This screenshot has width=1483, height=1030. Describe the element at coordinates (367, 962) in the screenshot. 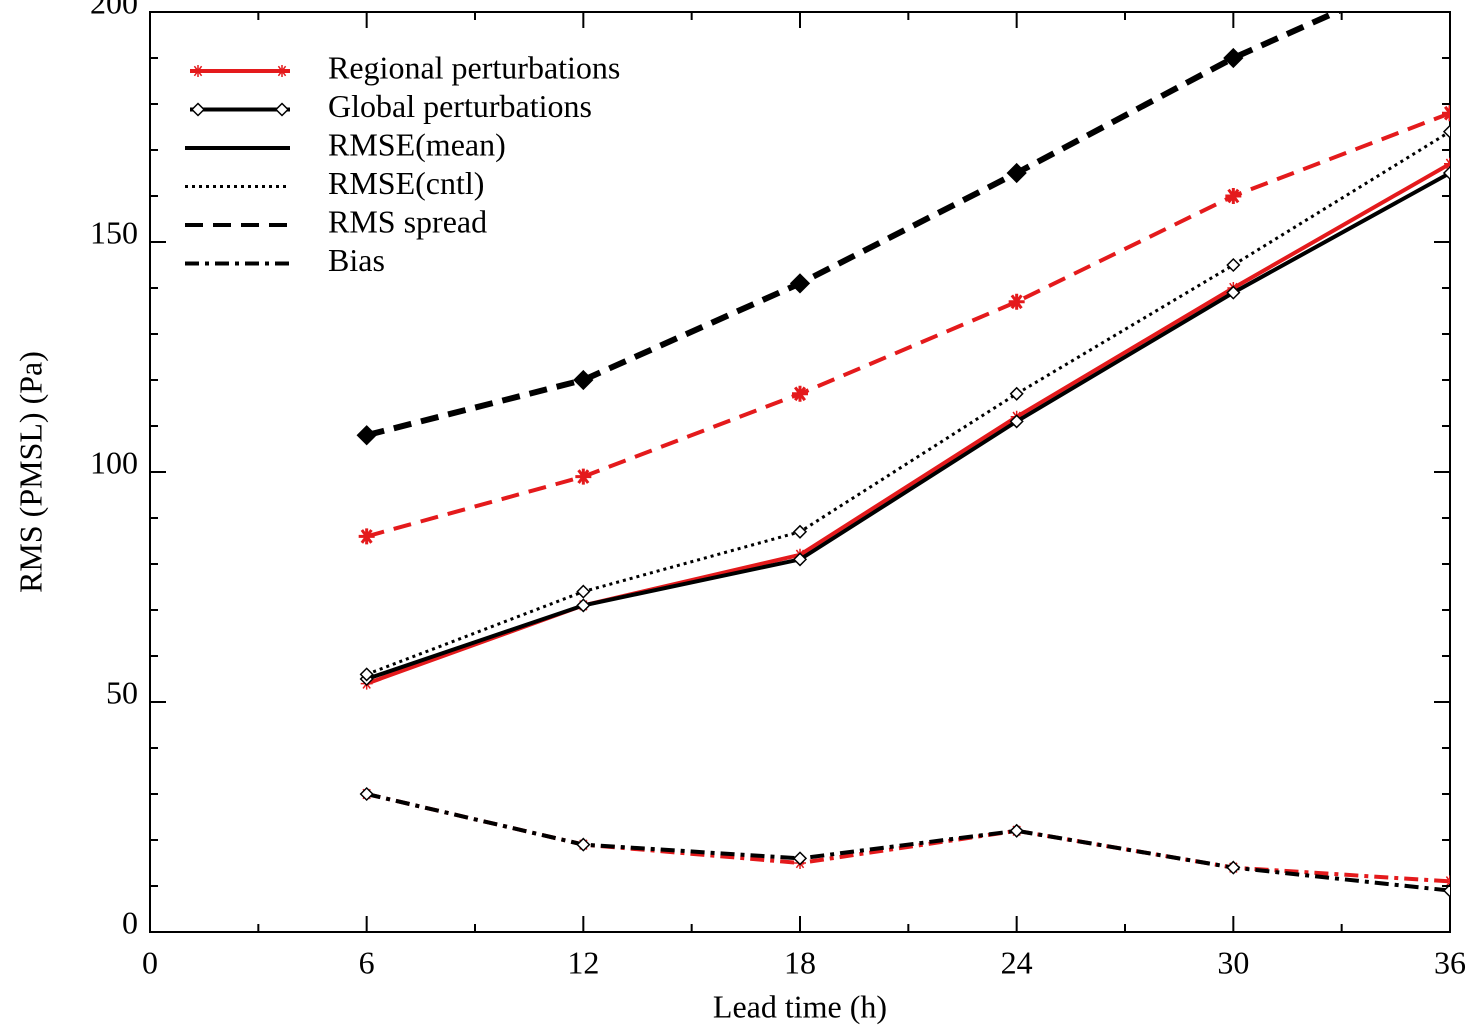

I see `x-tick-label: 6` at that location.